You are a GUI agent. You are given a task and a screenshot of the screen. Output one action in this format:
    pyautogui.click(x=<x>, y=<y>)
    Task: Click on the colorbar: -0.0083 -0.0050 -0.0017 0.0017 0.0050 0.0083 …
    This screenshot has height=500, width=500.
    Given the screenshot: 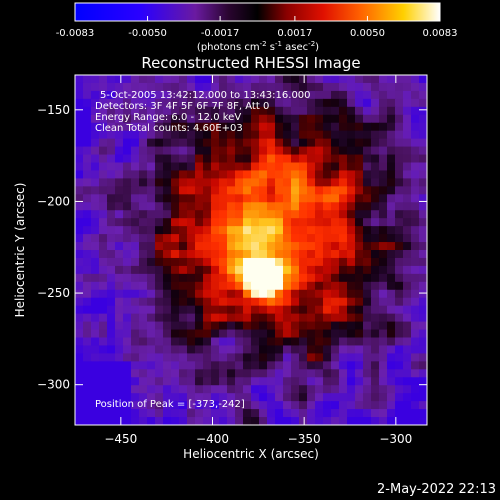 What is the action you would take?
    pyautogui.click(x=257, y=27)
    